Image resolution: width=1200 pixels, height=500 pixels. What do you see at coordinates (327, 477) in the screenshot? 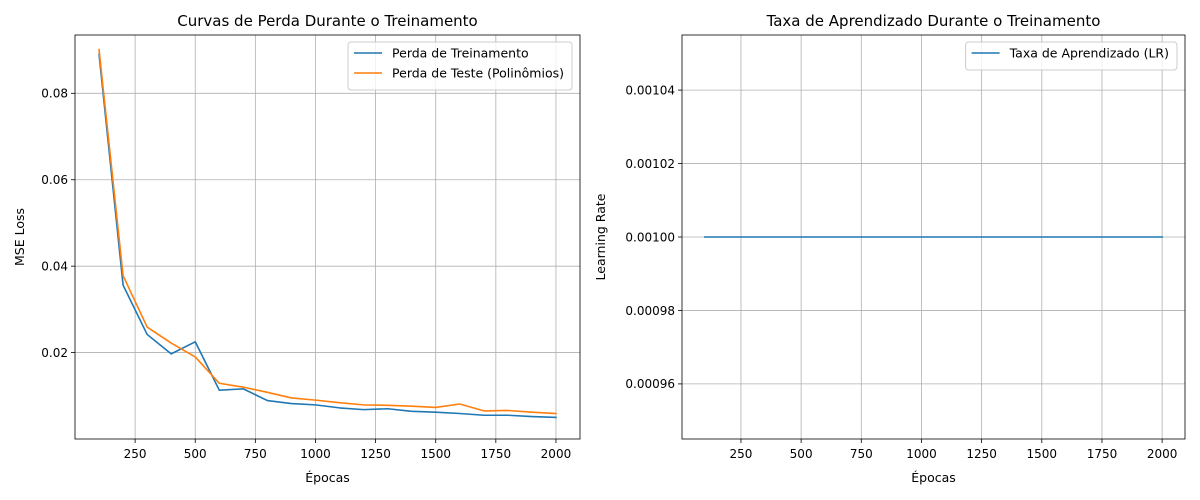
I see `loss-x-axis-label: Épocas` at bounding box center [327, 477].